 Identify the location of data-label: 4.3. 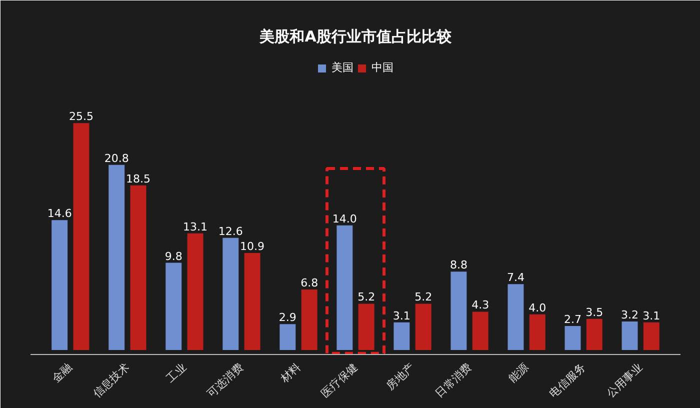
(481, 305).